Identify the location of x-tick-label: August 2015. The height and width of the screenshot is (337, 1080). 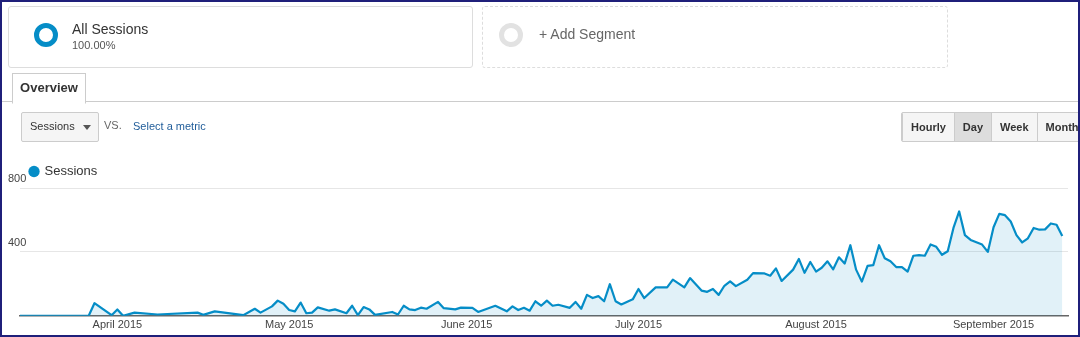
(816, 324).